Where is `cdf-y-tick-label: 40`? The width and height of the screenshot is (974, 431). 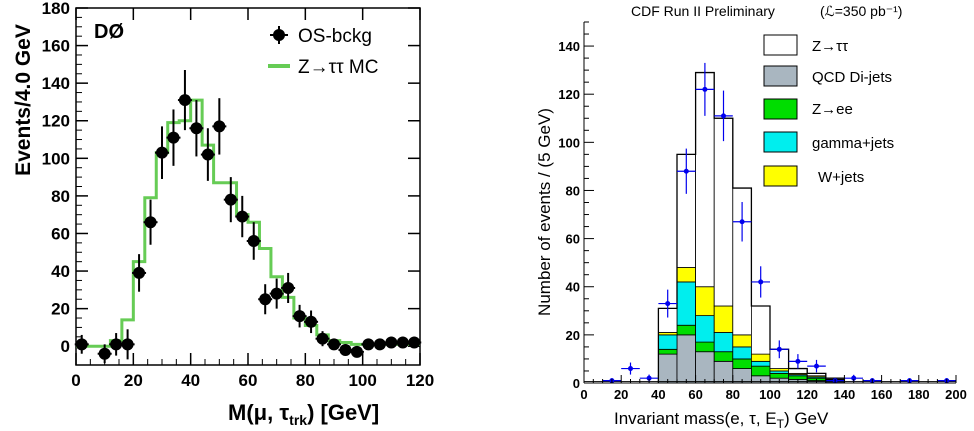
cdf-y-tick-label: 40 is located at coordinates (573, 287).